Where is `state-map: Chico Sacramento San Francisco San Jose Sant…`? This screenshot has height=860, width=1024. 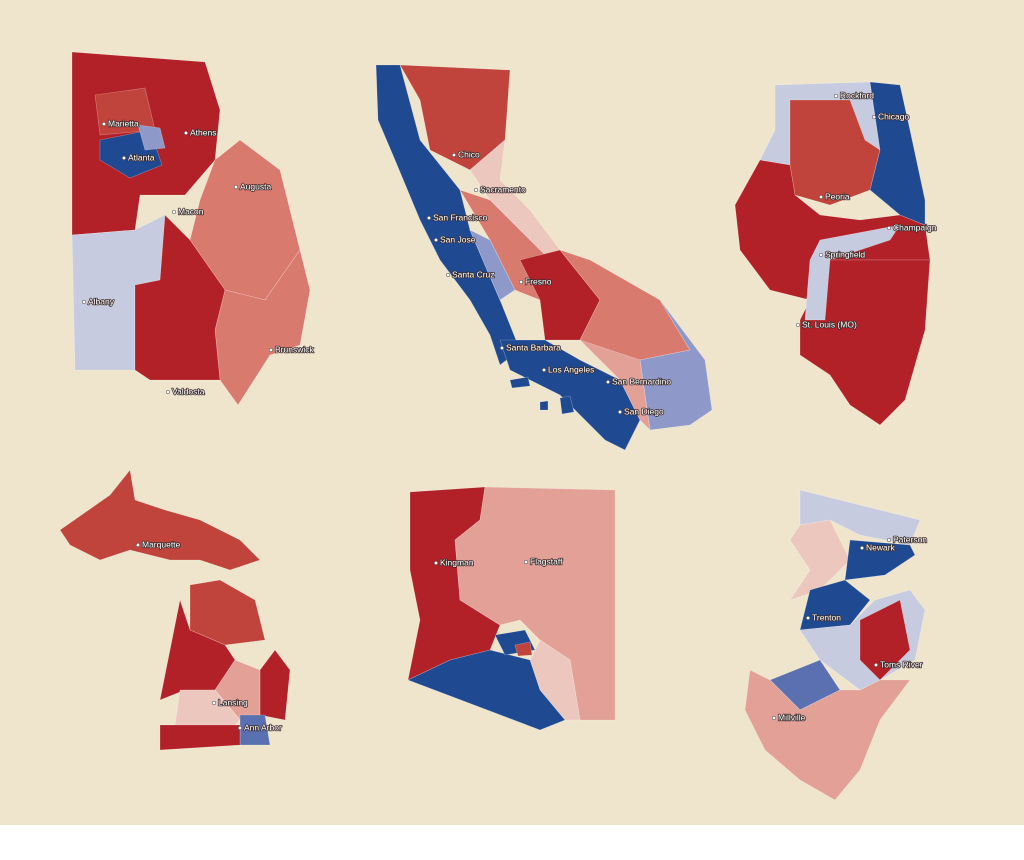
state-map: Chico Sacramento San Francisco San Jose Sant… is located at coordinates (544, 257).